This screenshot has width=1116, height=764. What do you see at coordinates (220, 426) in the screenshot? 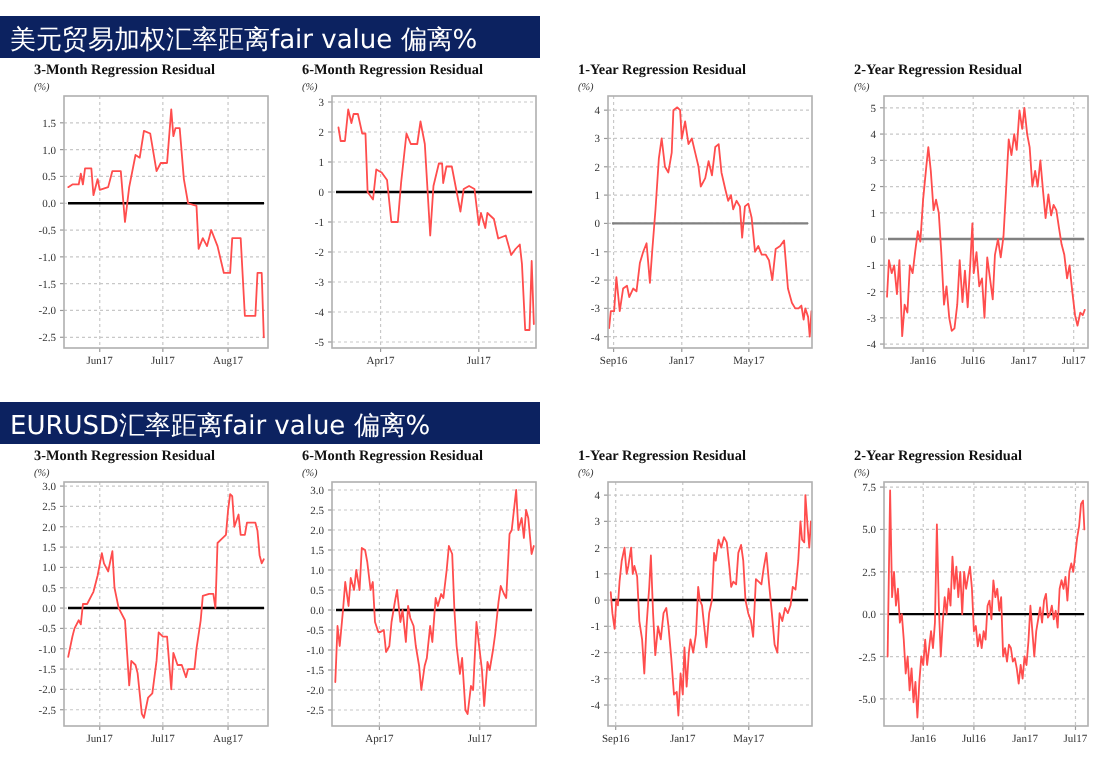
I see `text: EURUSD汇率距离fair value 偏离%` at bounding box center [220, 426].